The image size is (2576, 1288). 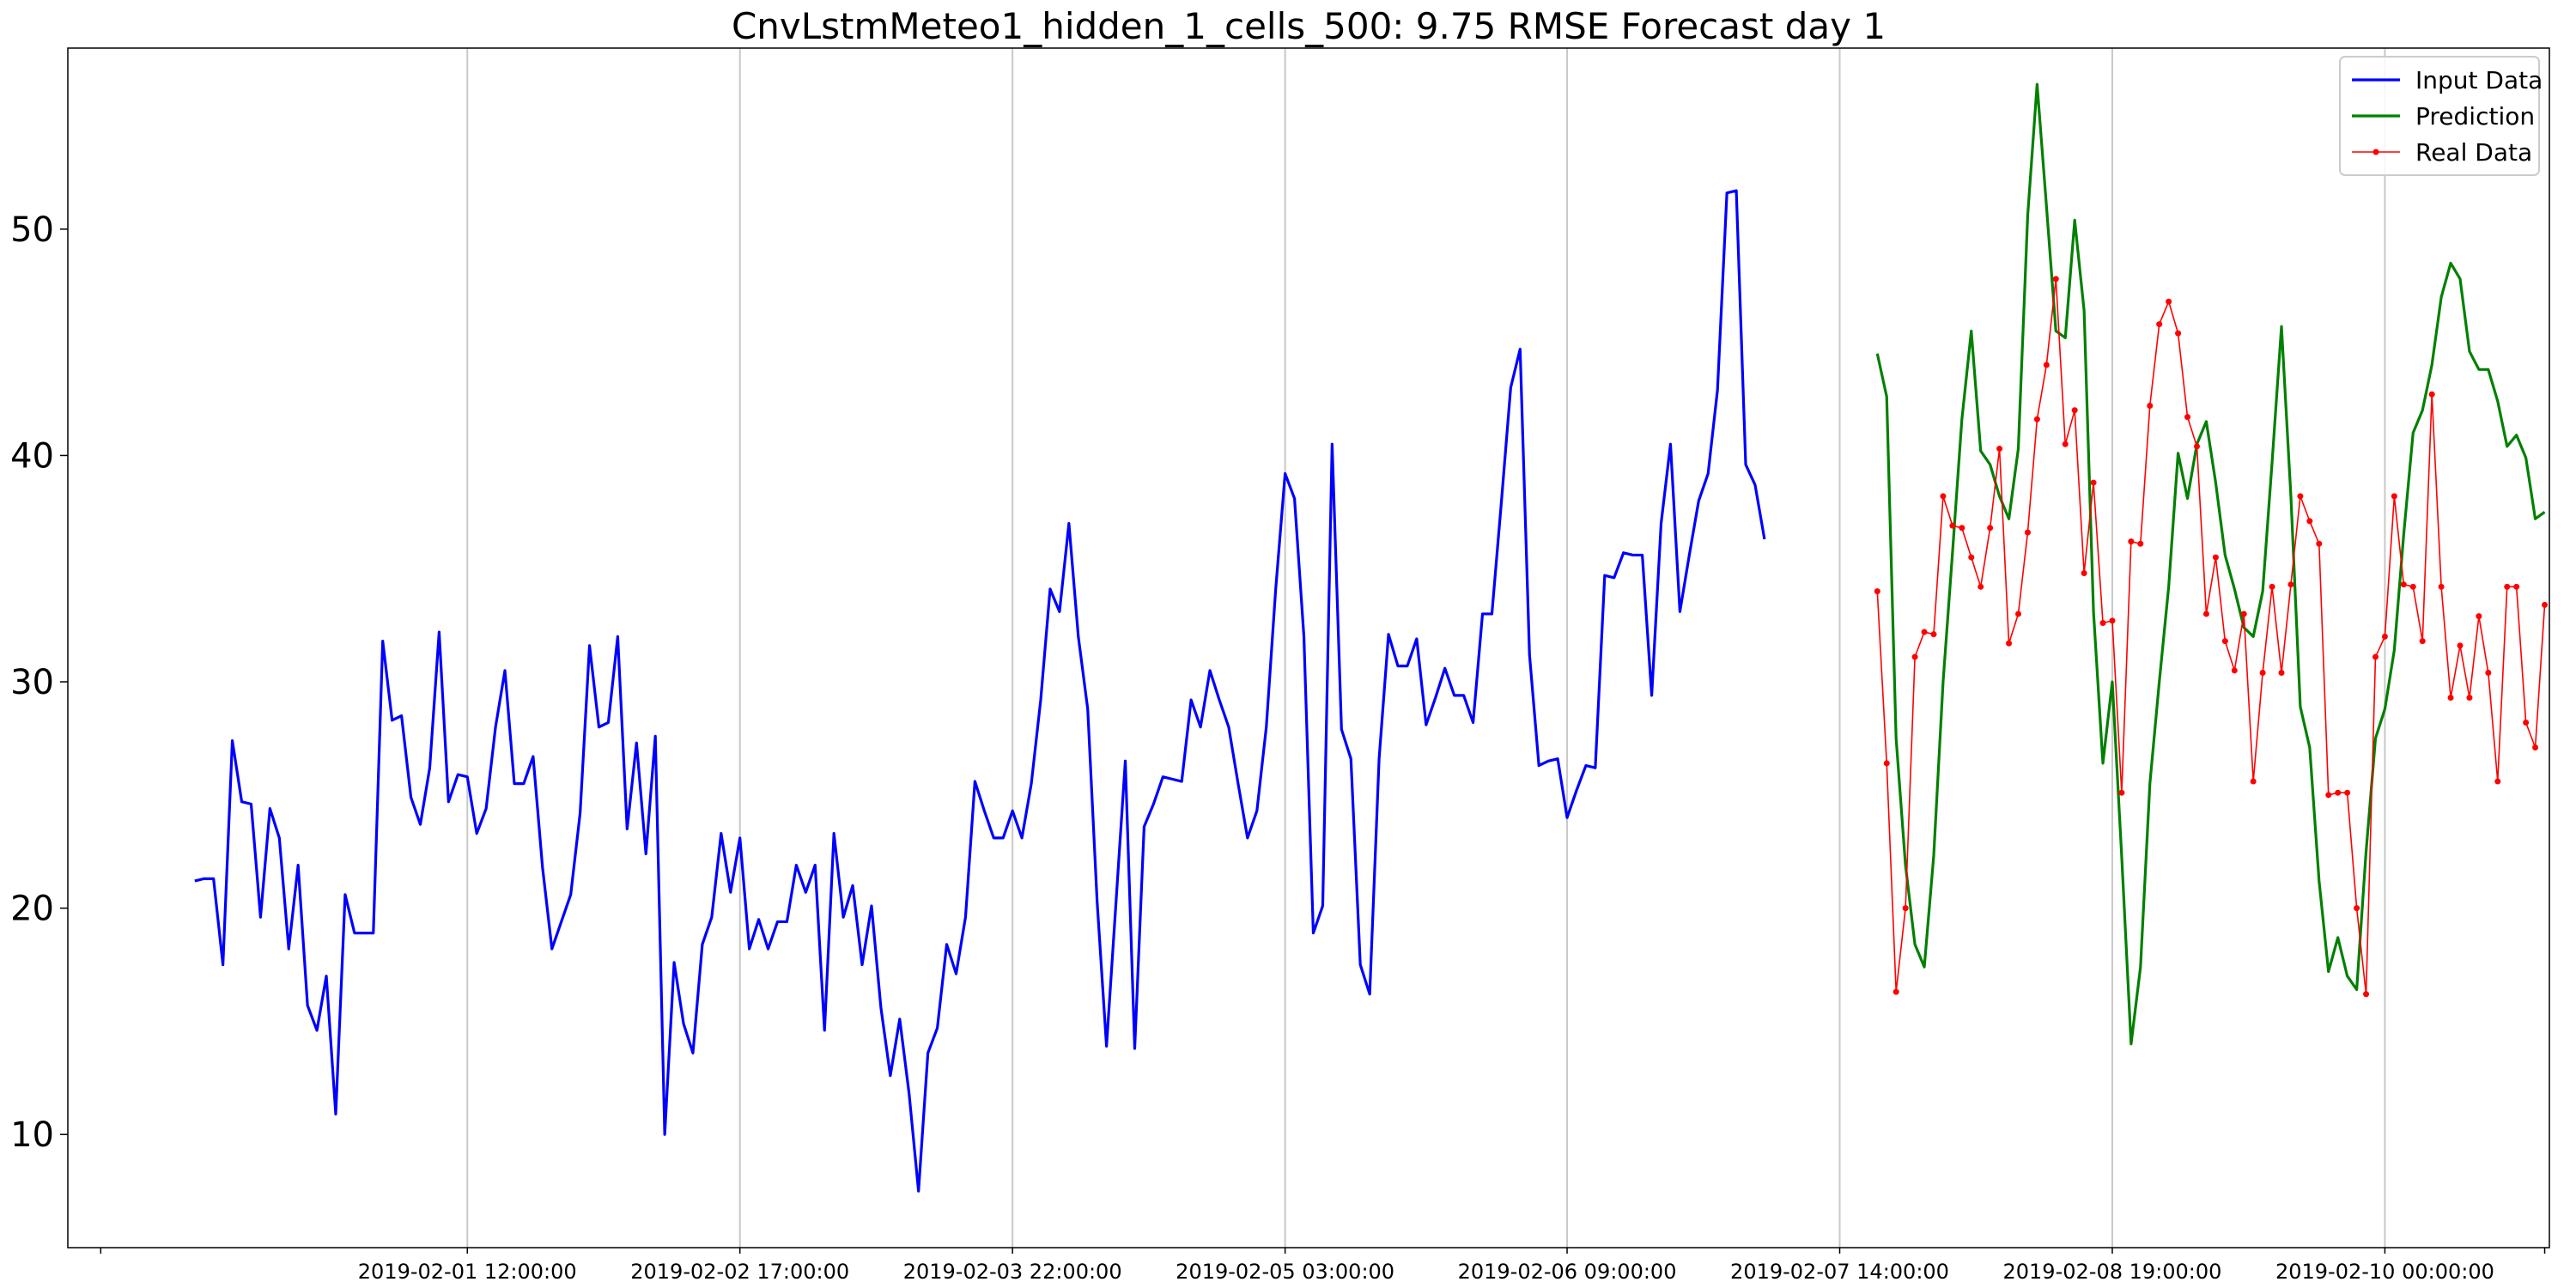 I want to click on y-tick-label: 40, so click(x=32, y=456).